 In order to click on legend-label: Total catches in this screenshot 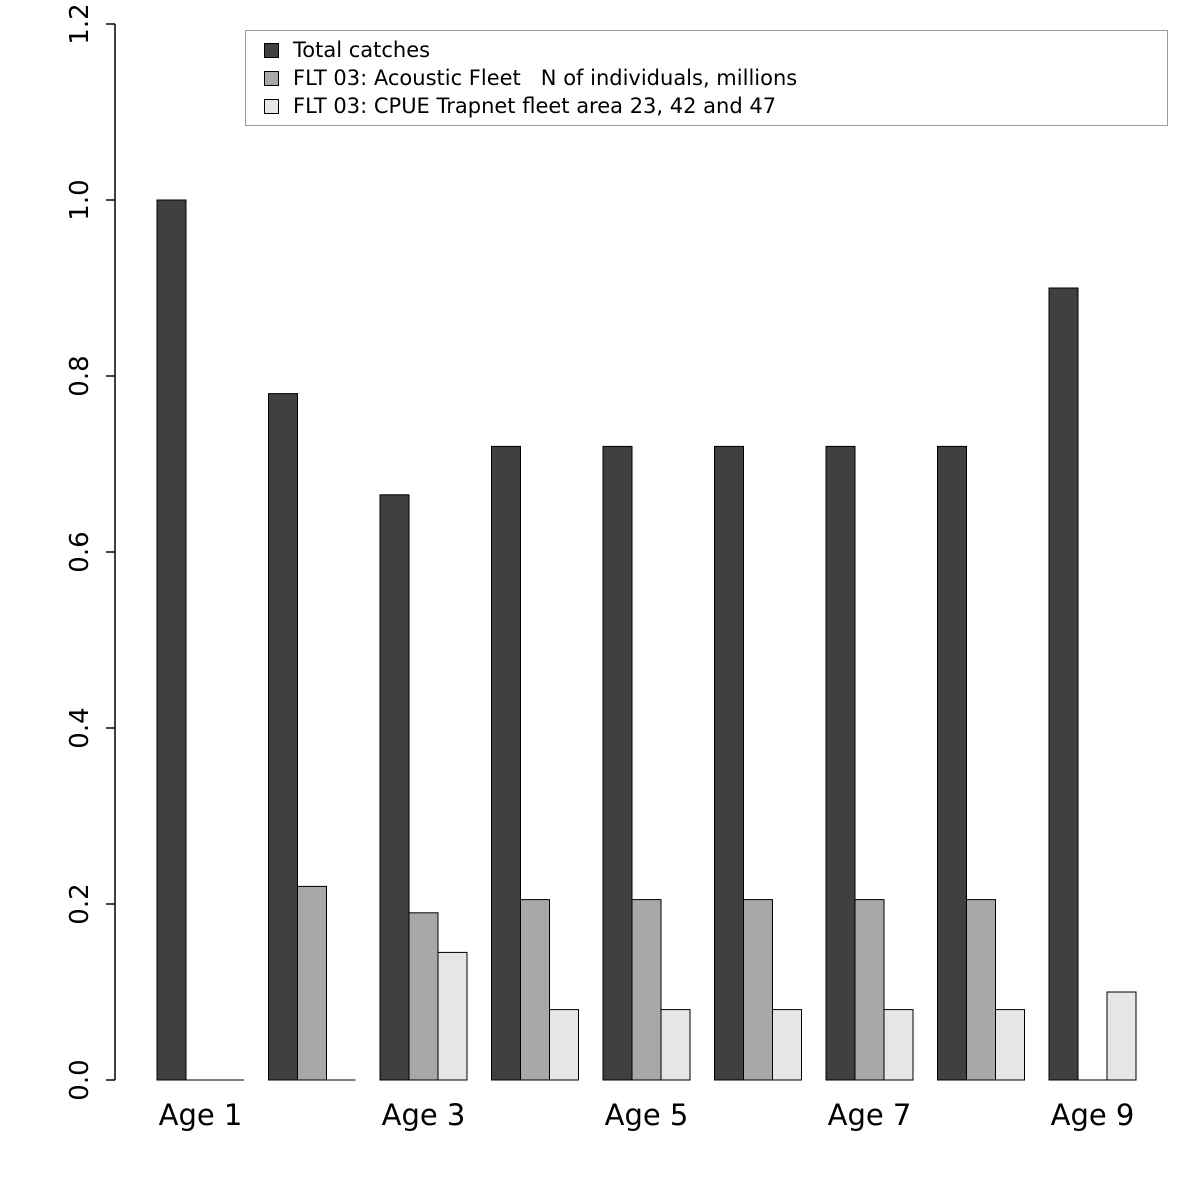, I will do `click(362, 49)`.